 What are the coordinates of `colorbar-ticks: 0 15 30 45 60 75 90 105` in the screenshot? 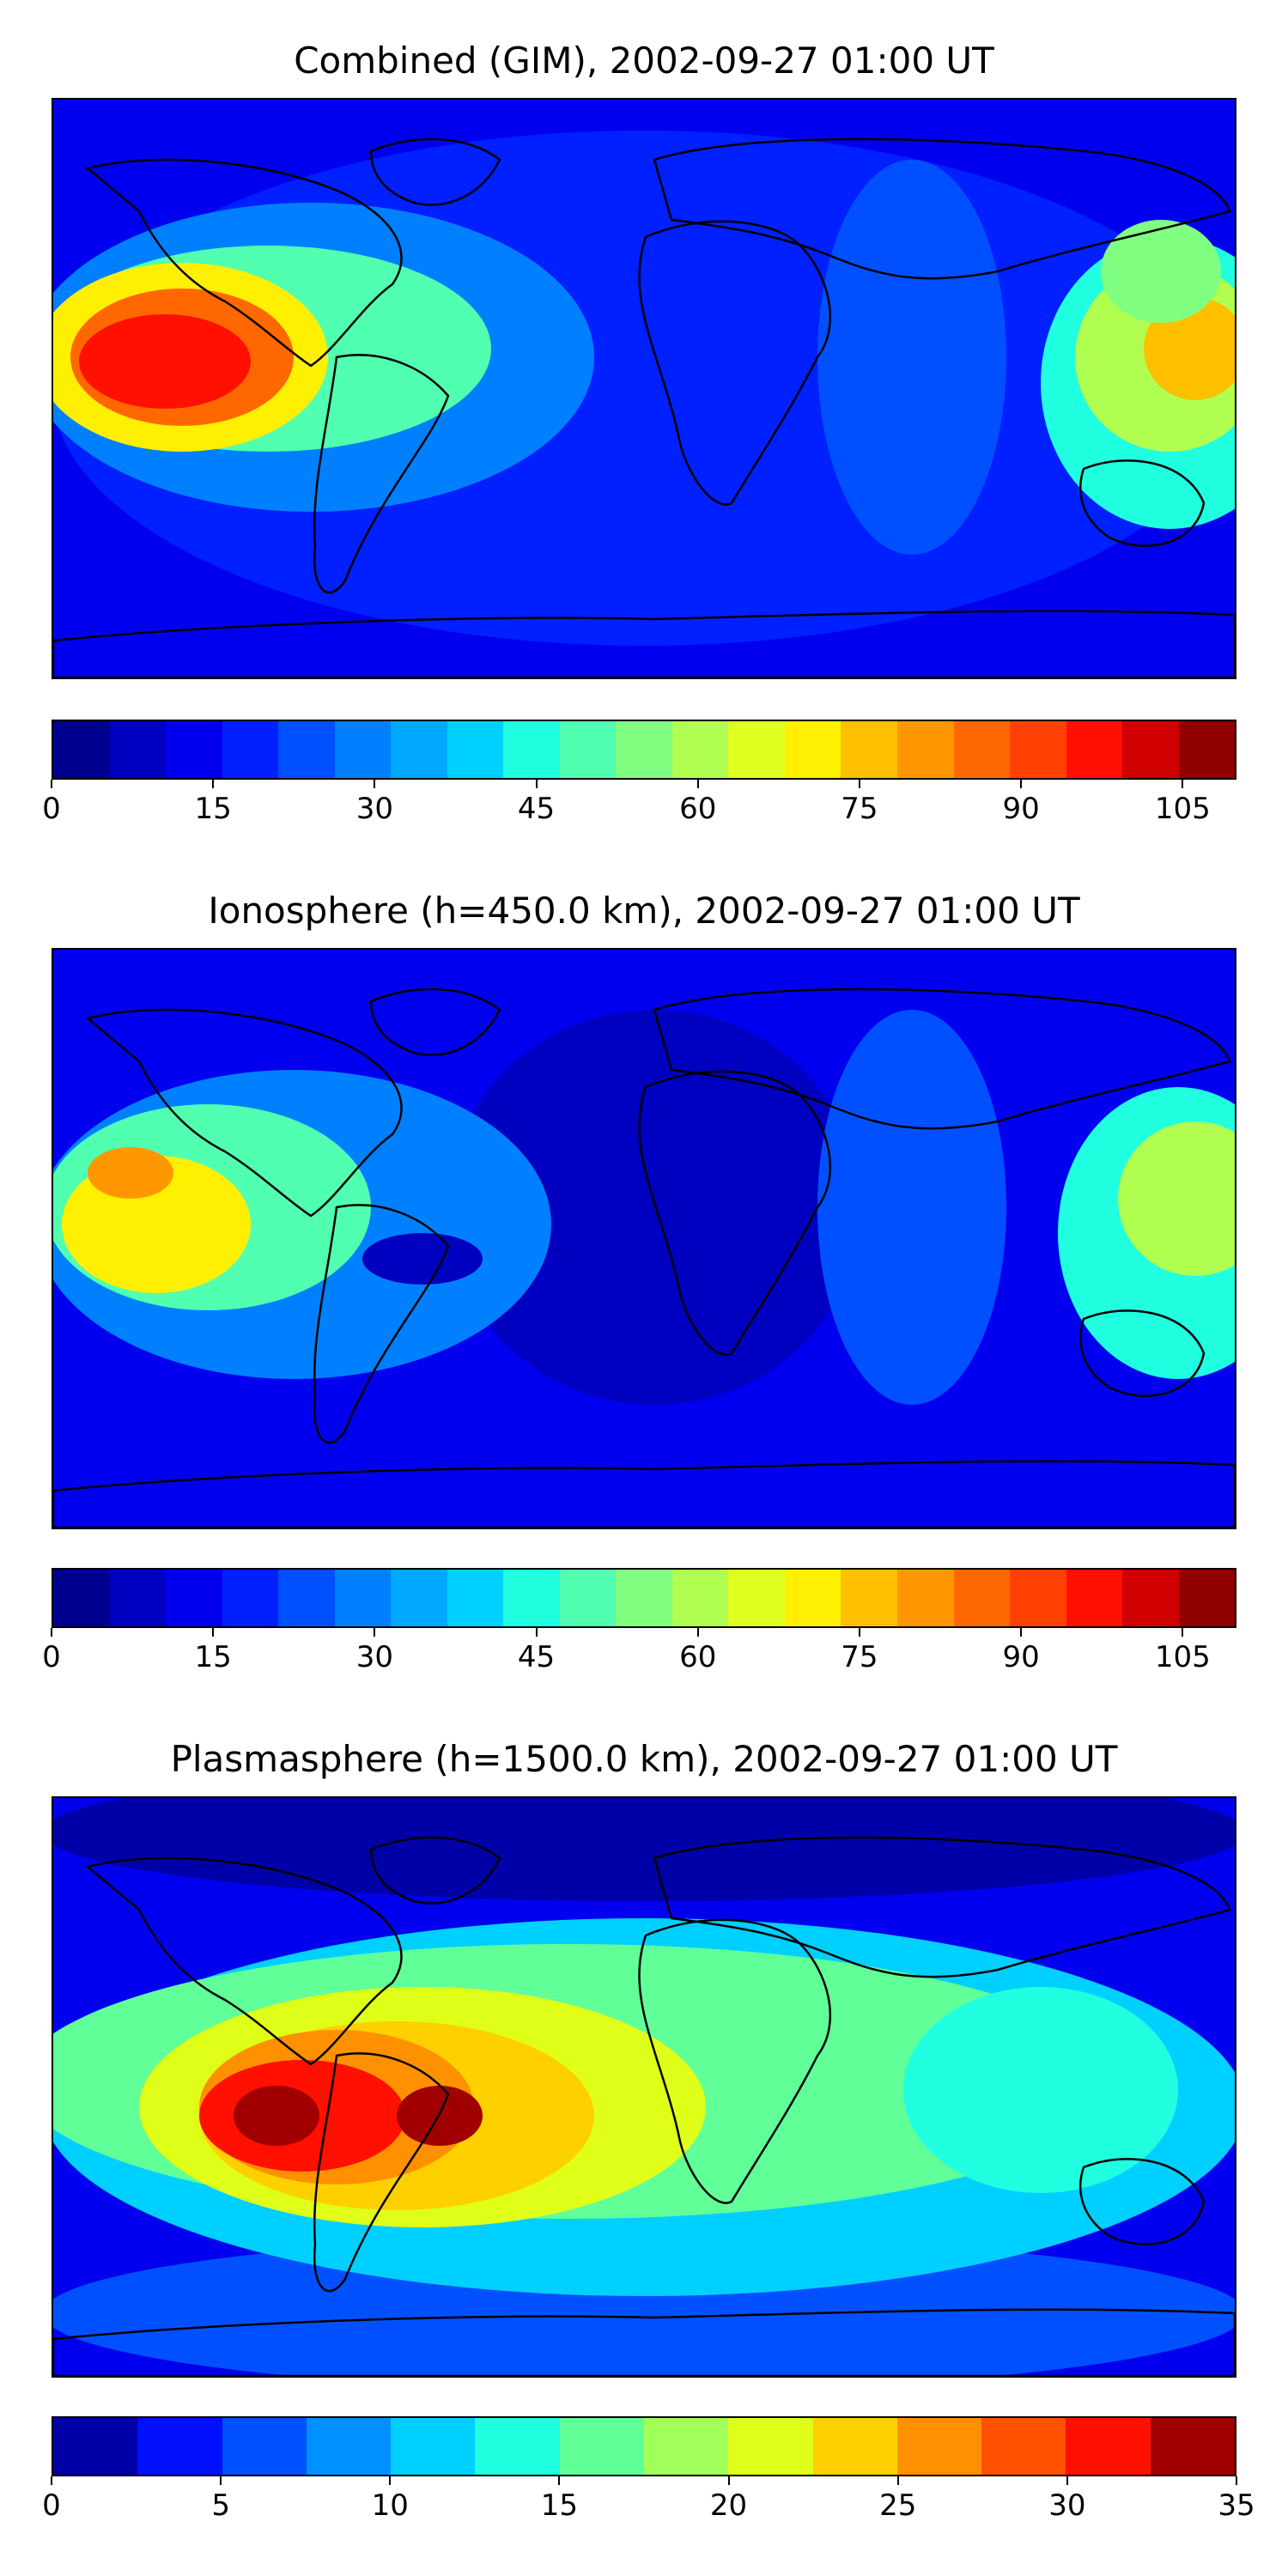 It's located at (639, 1651).